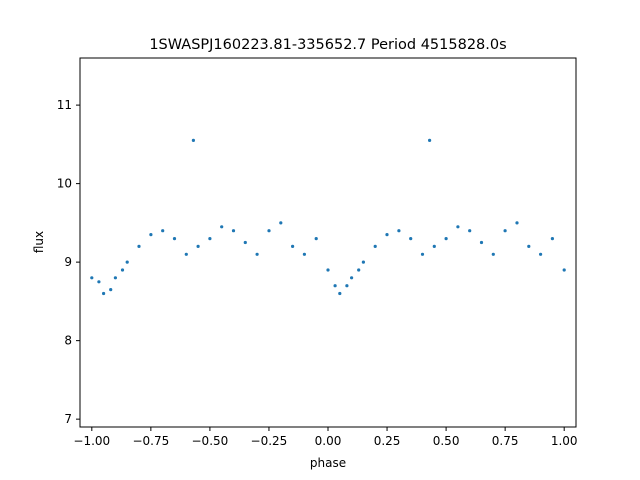  I want to click on x-tick-label: −1.00, so click(91, 441).